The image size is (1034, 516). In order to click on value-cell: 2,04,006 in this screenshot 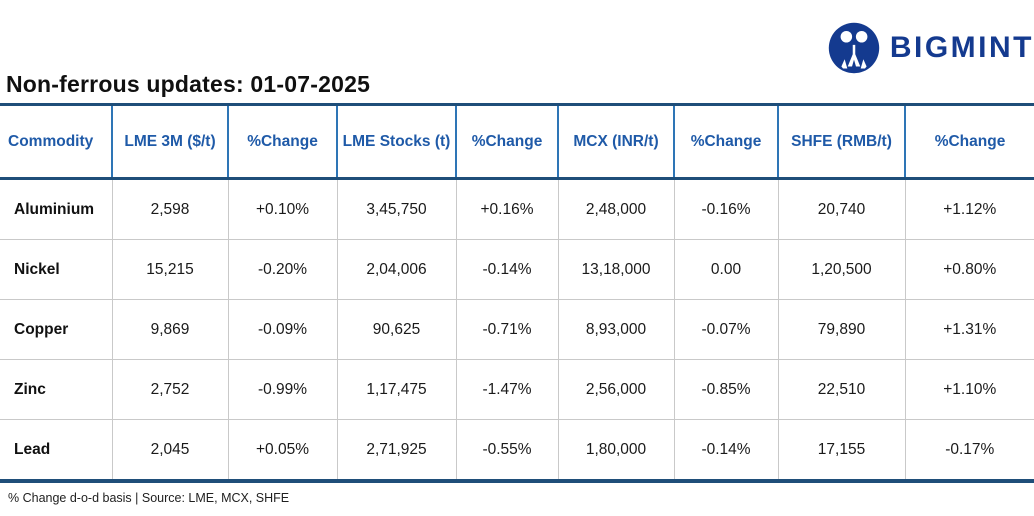, I will do `click(397, 269)`.